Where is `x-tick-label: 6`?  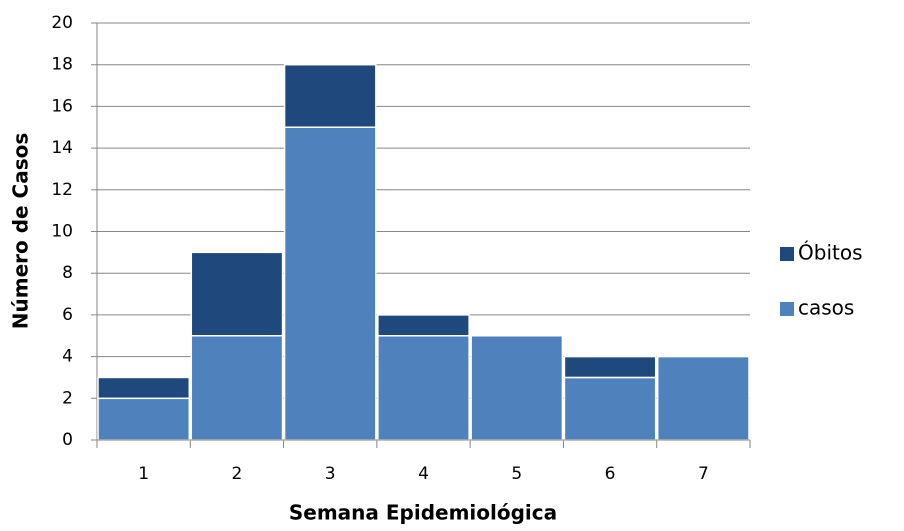
x-tick-label: 6 is located at coordinates (610, 474).